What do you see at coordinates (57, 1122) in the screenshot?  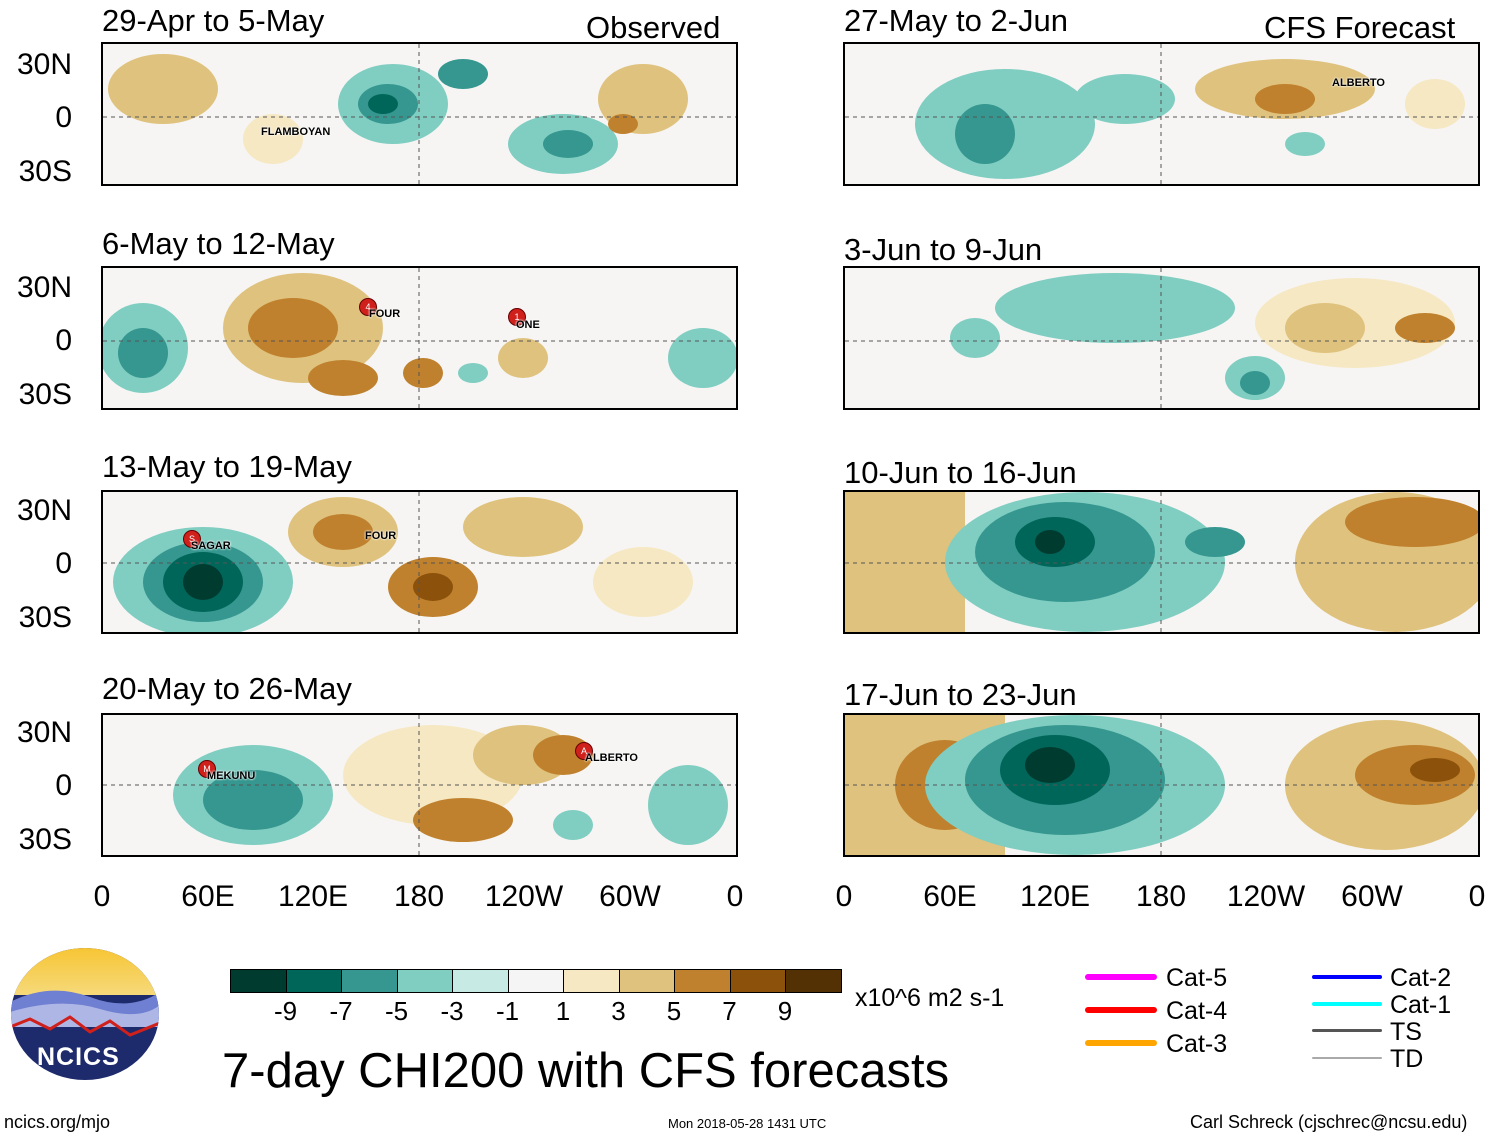 I see `footer-url: ncics.org/mjo` at bounding box center [57, 1122].